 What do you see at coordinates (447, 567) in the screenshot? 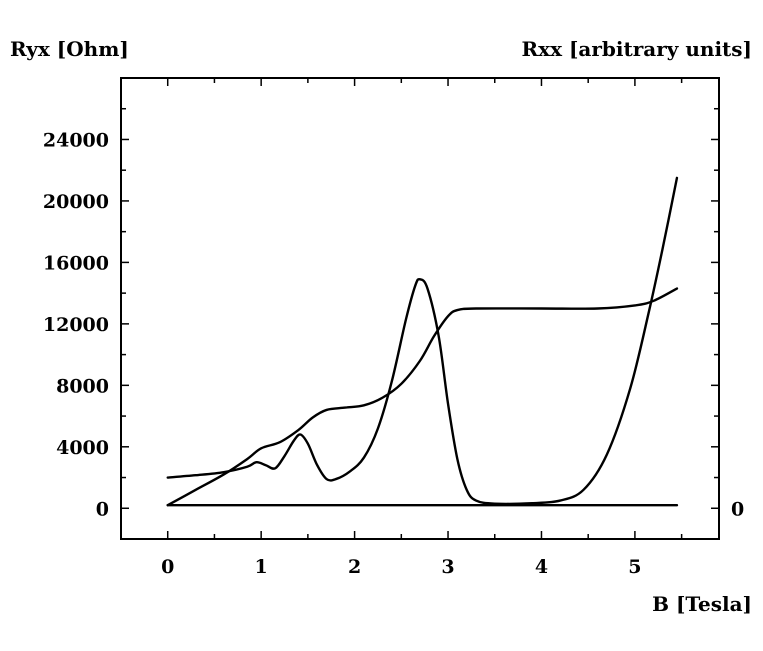
I see `x-tick-label: 3` at bounding box center [447, 567].